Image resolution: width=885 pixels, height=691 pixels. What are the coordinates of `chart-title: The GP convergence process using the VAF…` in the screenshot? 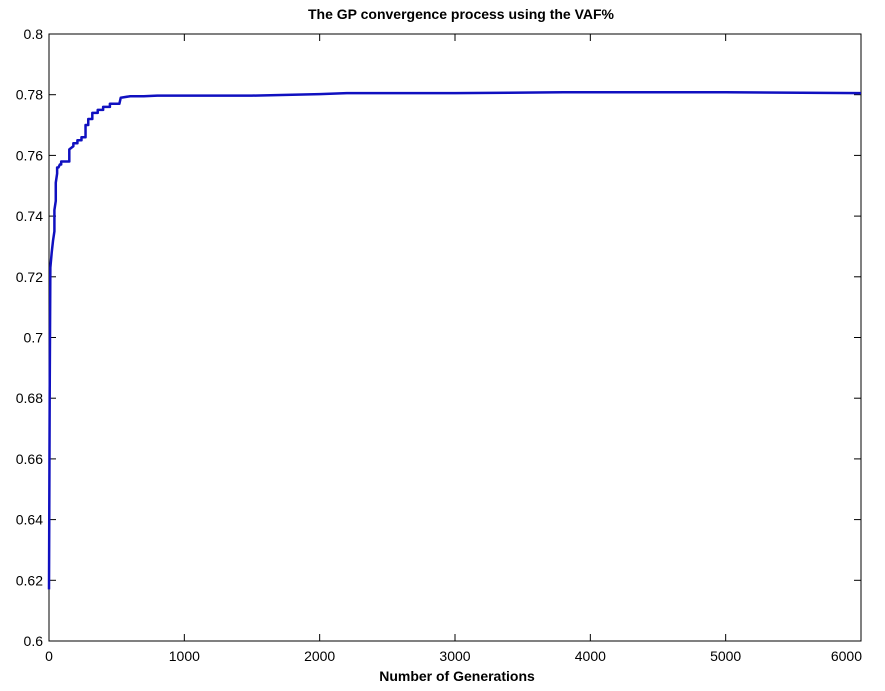 It's located at (461, 14).